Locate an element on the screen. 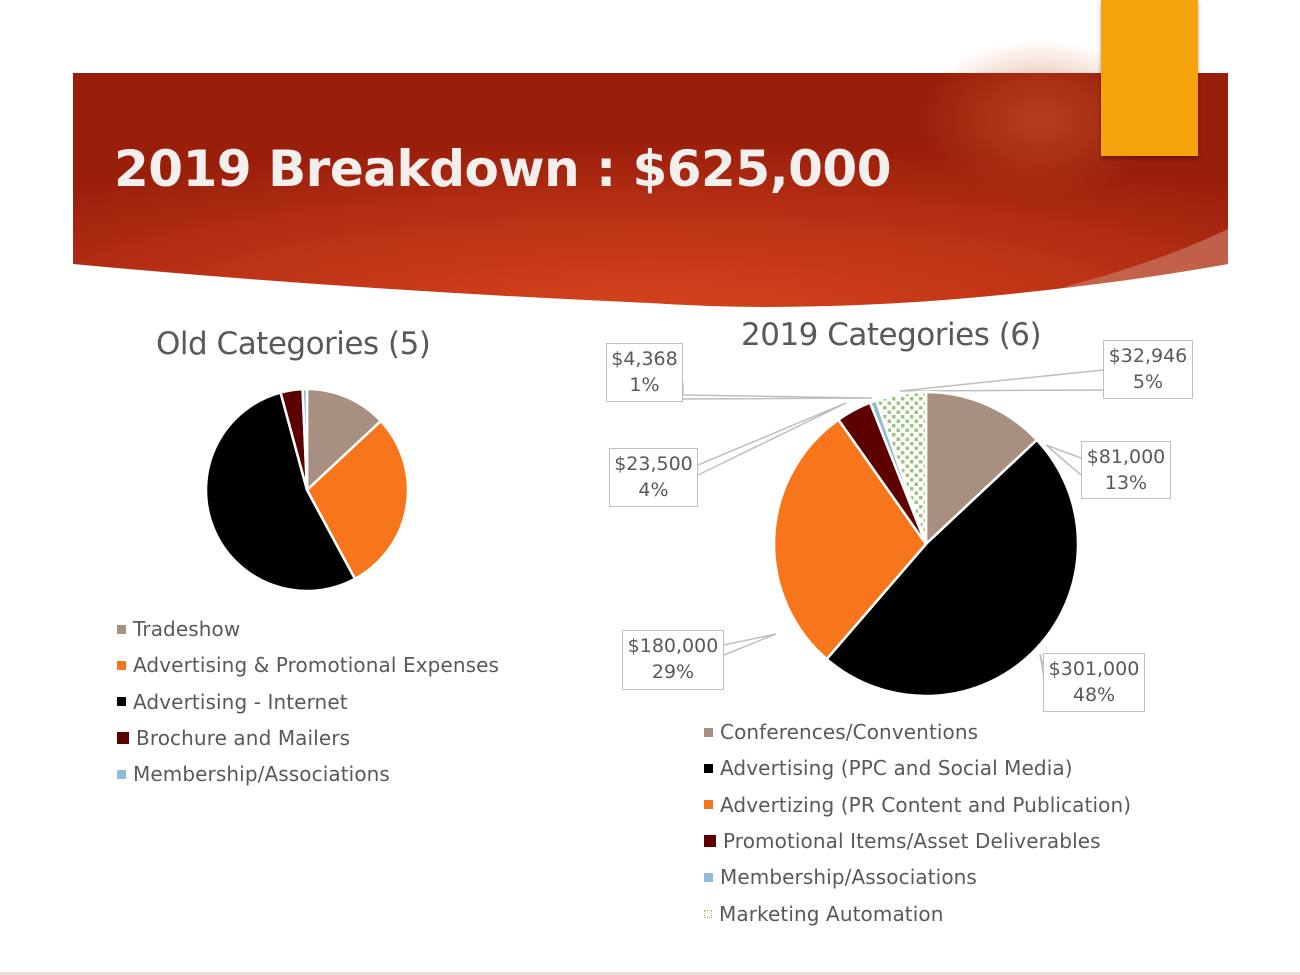  leader-line-conferences is located at coordinates (1063, 460).